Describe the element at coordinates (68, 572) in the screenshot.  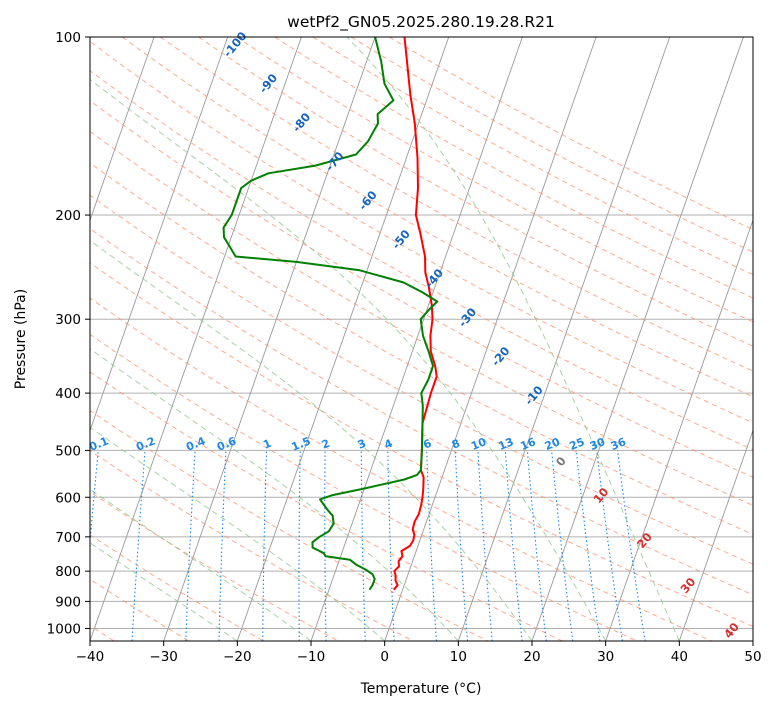
I see `y-tick-label: 800` at that location.